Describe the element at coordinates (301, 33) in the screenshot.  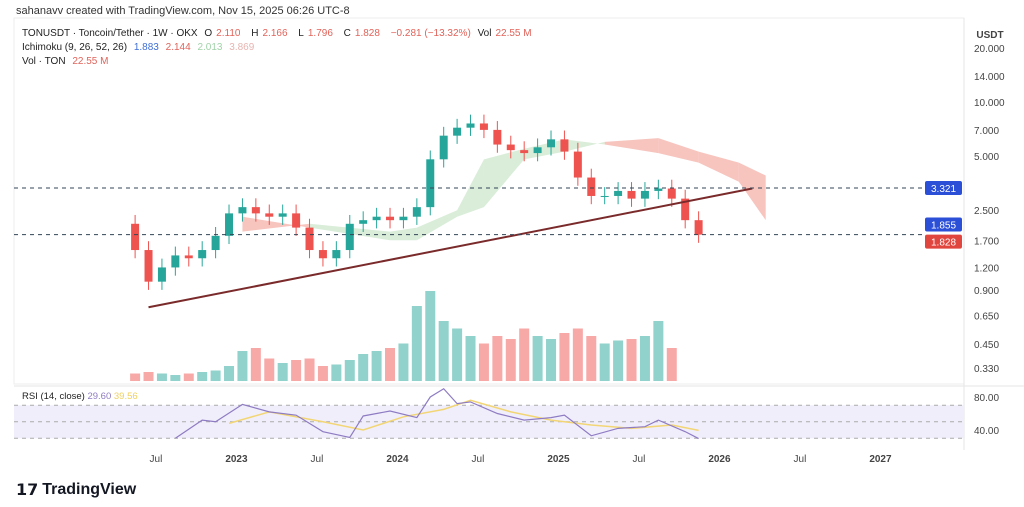
I see `low-label: L` at that location.